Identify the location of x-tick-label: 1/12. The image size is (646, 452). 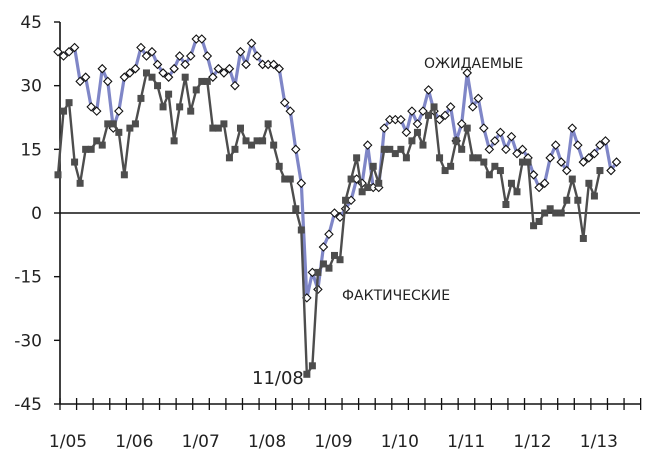
(532, 442).